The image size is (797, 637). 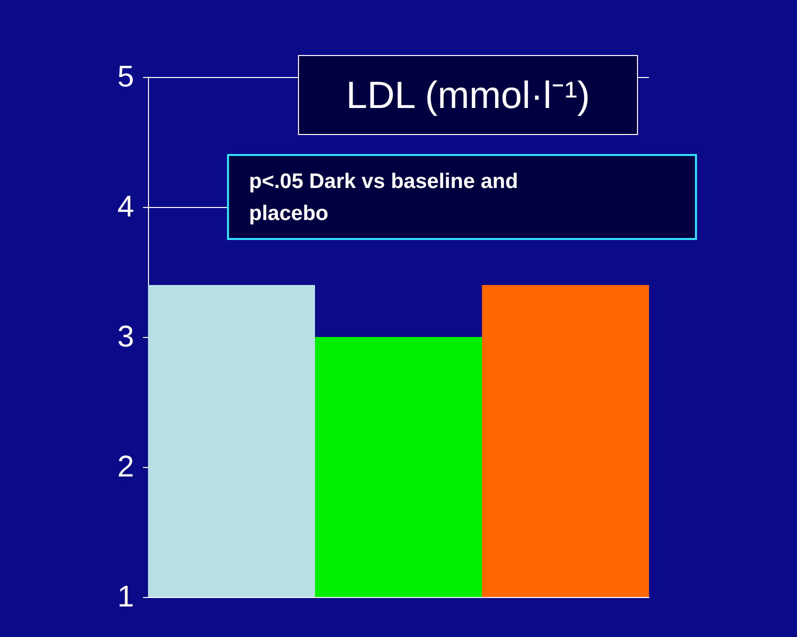 What do you see at coordinates (125, 467) in the screenshot?
I see `y-tick-label: 2` at bounding box center [125, 467].